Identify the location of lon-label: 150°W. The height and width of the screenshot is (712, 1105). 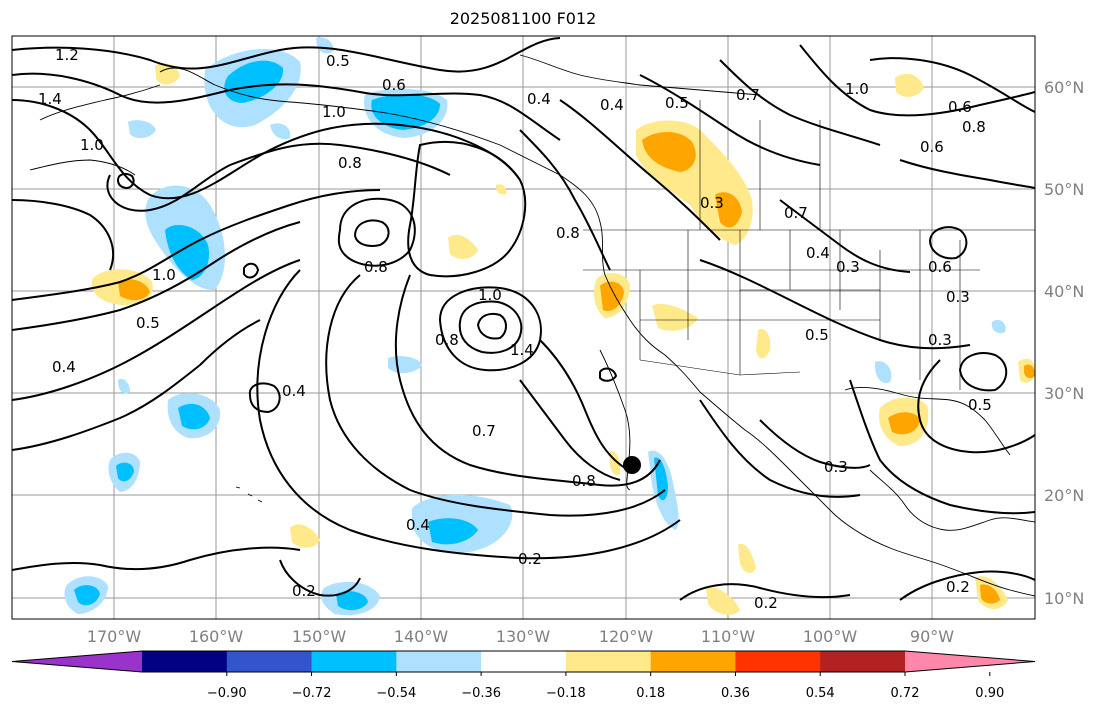
(319, 636).